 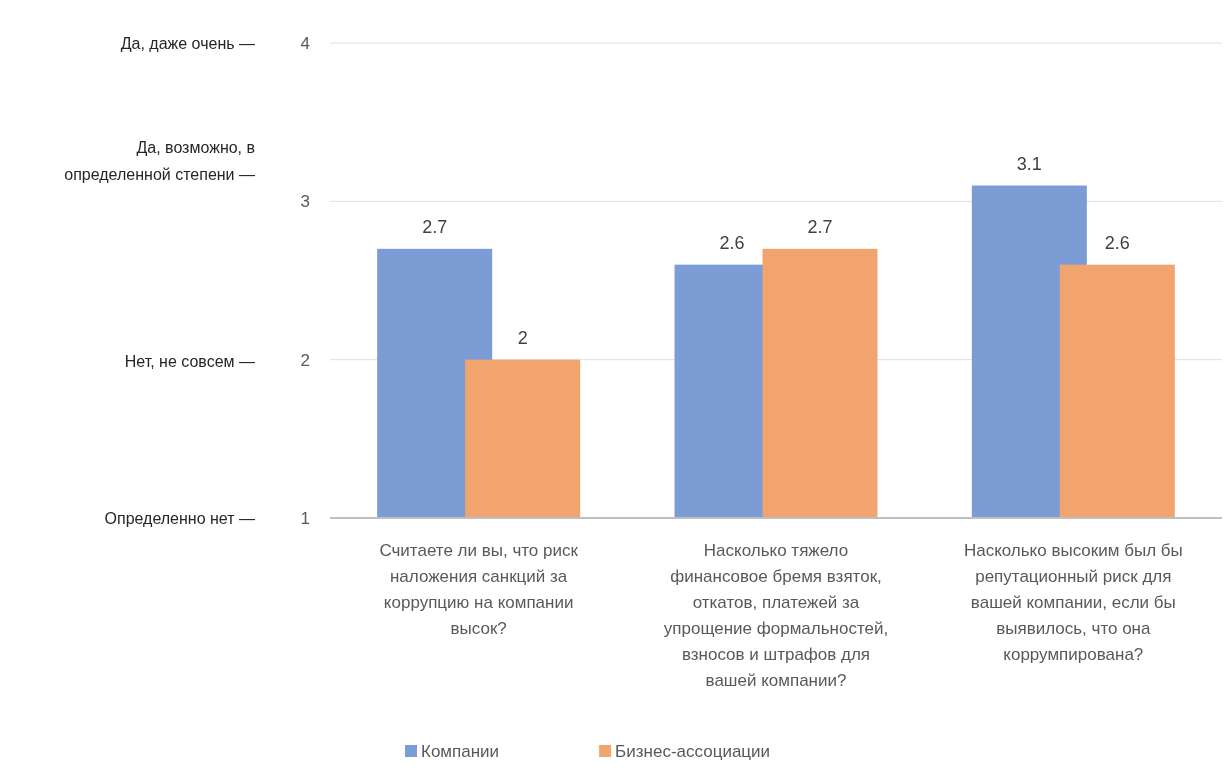 What do you see at coordinates (776, 615) in the screenshot?
I see `x-tick-label: Насколько тяжело финансовое бремя взяток, откатов, платежей за упрощение формальностей, взносов и штрафов для вашей компании?` at bounding box center [776, 615].